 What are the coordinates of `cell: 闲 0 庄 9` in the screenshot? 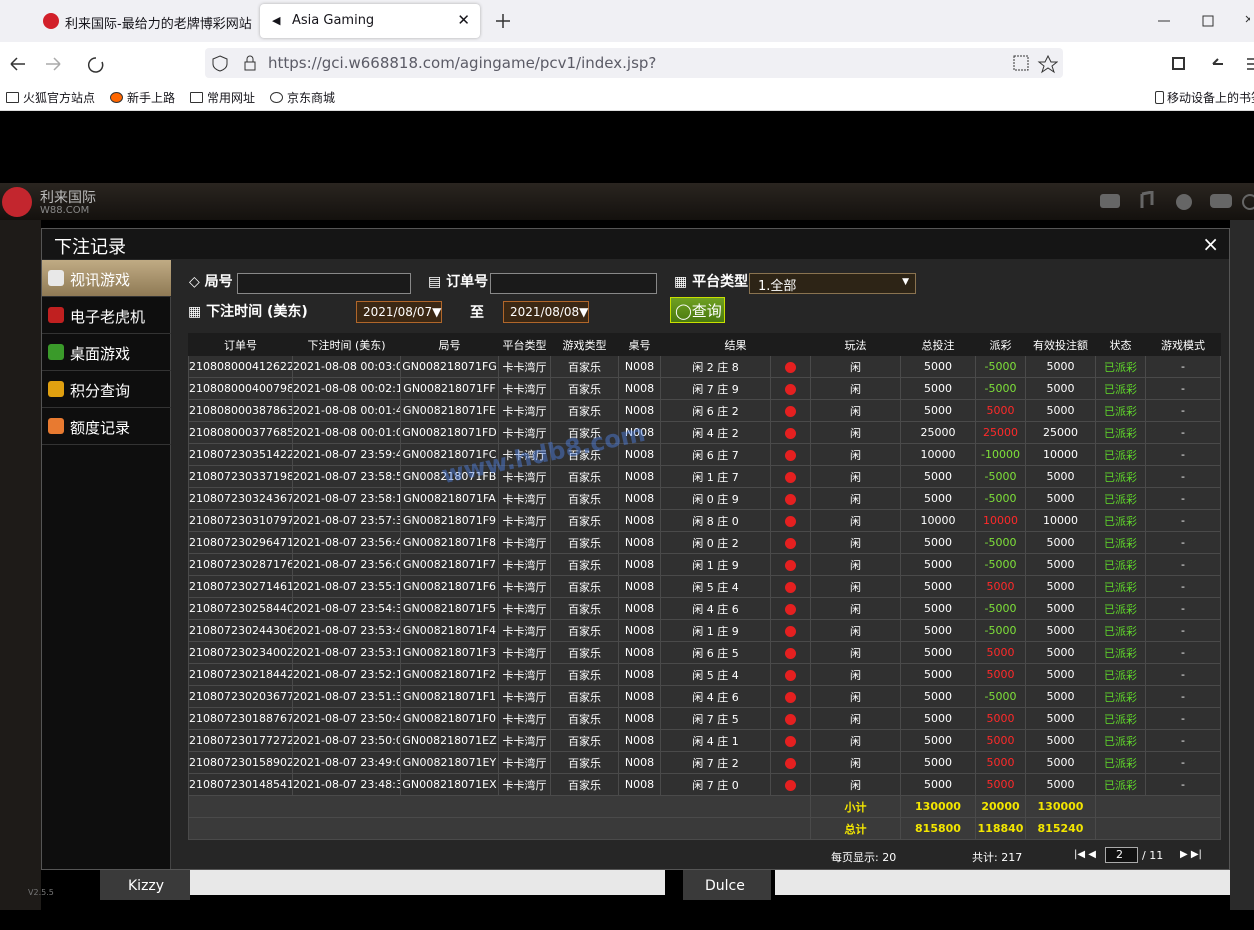 It's located at (715, 498).